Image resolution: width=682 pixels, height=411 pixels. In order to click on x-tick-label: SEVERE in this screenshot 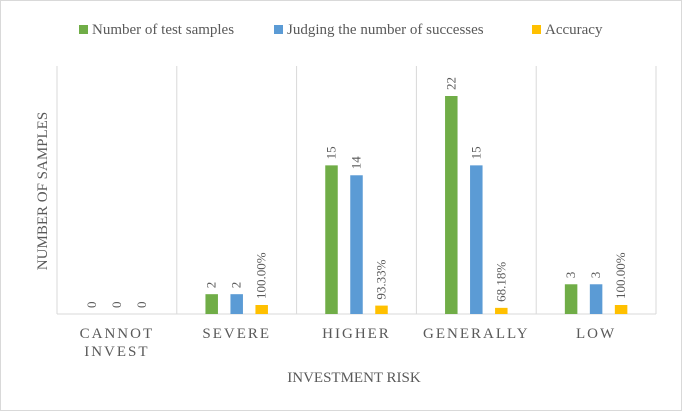, I will do `click(236, 334)`.